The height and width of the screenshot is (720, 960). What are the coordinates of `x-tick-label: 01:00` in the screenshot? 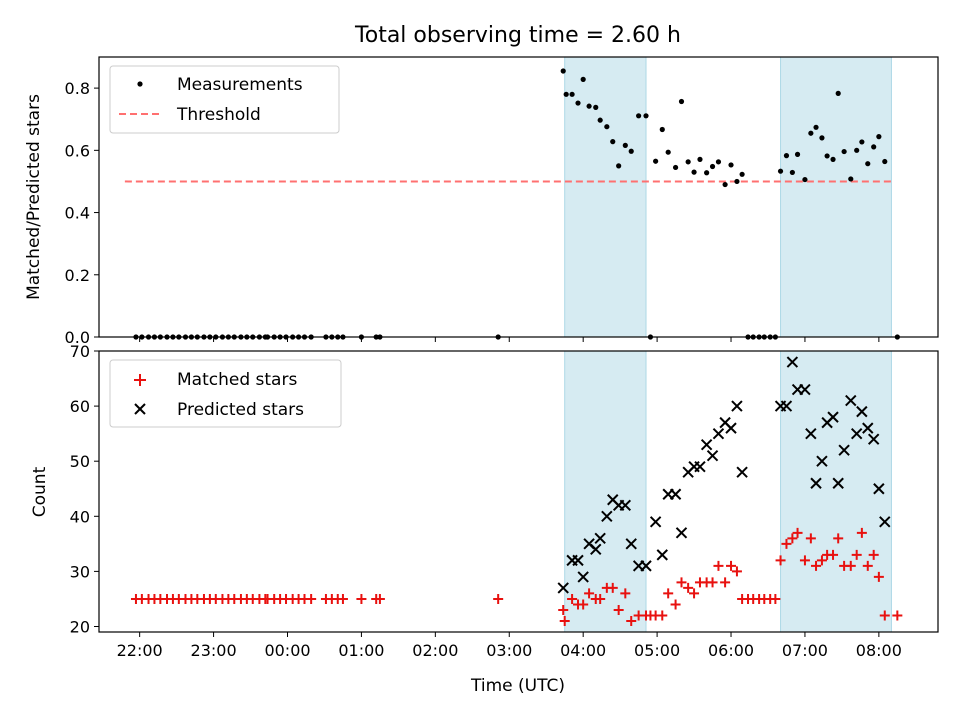 It's located at (361, 650).